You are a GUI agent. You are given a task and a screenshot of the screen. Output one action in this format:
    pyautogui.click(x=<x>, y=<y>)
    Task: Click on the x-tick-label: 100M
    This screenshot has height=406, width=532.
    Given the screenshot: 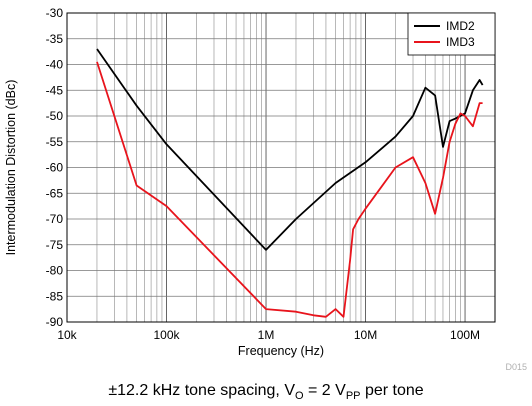 What is the action you would take?
    pyautogui.click(x=465, y=335)
    